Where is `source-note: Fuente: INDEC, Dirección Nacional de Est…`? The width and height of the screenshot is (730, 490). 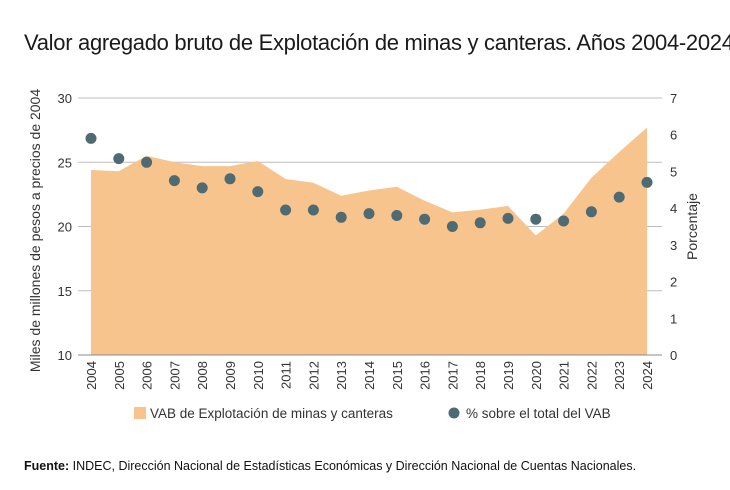 source-note: Fuente: INDEC, Dirección Nacional de Est… is located at coordinates (330, 466).